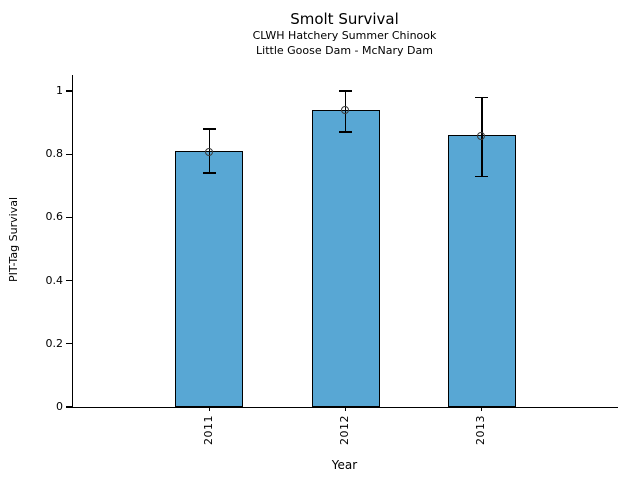  I want to click on chart-subtitle-line1: CLWH Hatchery Summer Chinook, so click(344, 35).